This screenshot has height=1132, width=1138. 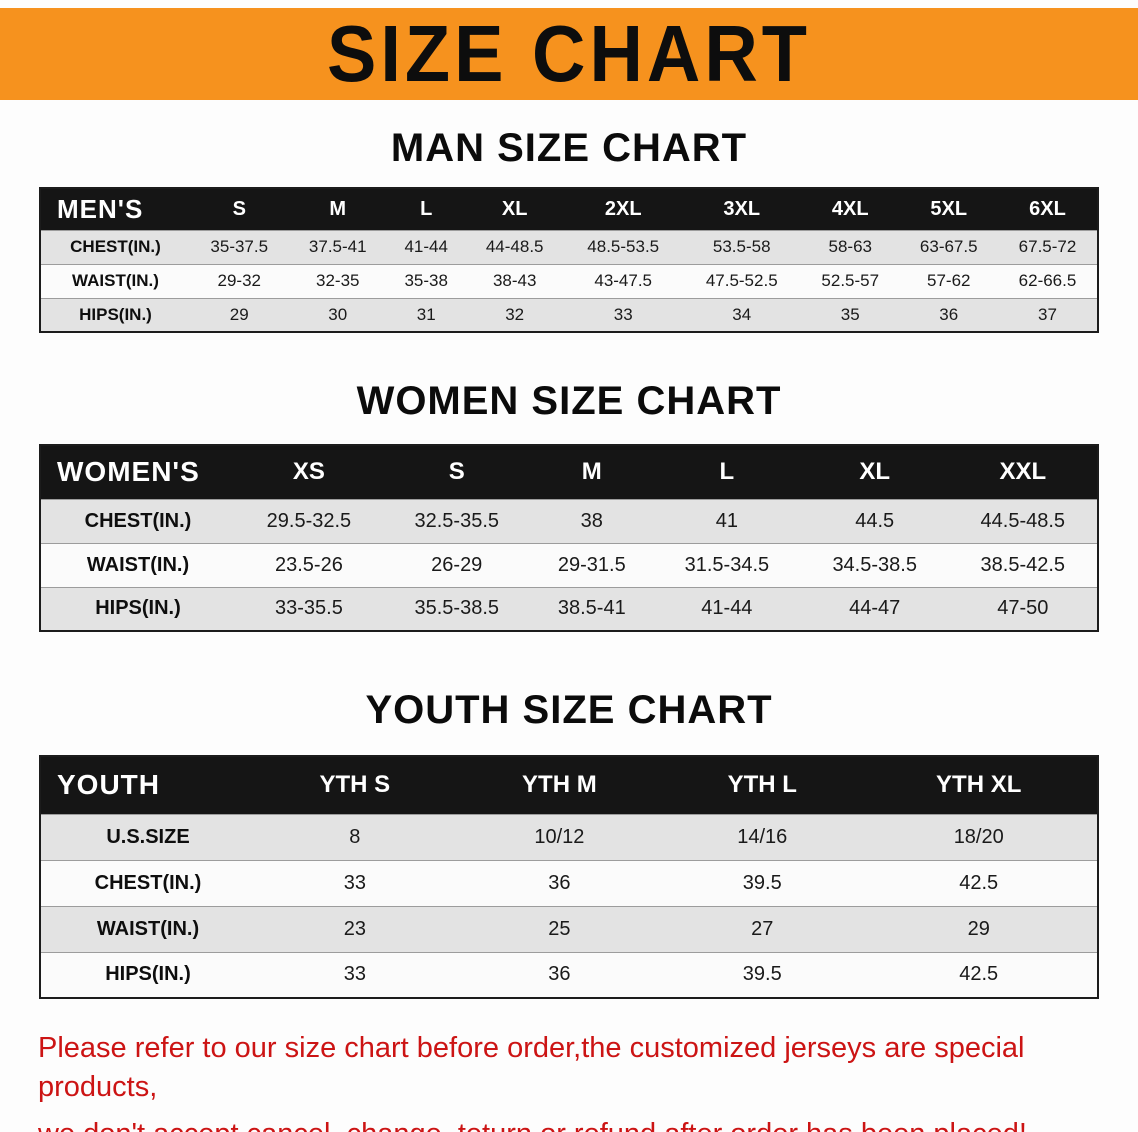 What do you see at coordinates (569, 472) in the screenshot?
I see `table-header-row: WOMEN'S XS S M L XL XXL` at bounding box center [569, 472].